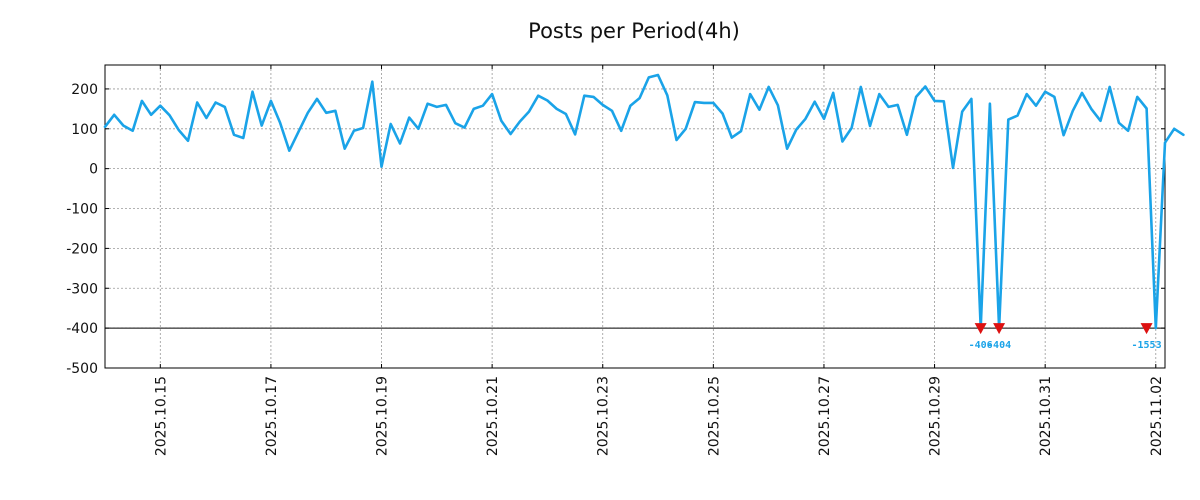  I want to click on y-tick-label: -300, so click(82, 289).